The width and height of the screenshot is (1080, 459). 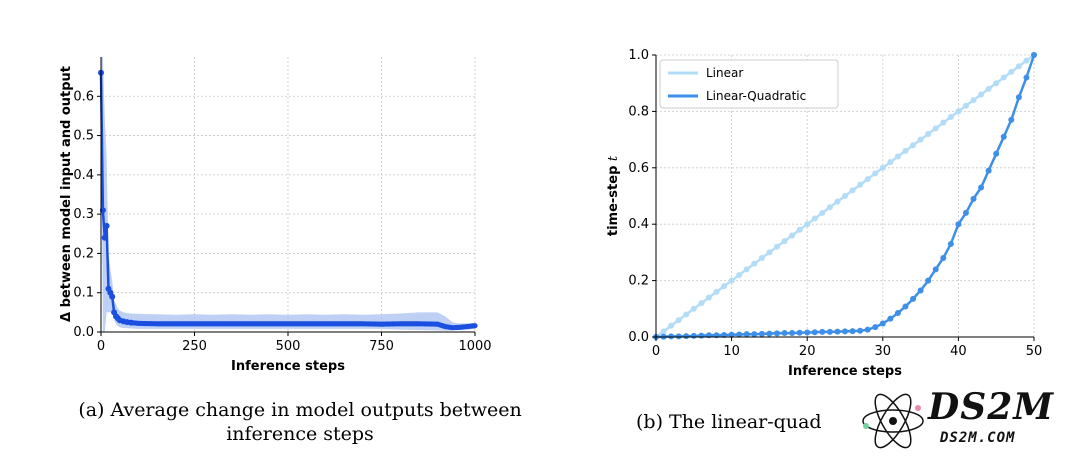 What do you see at coordinates (893, 421) in the screenshot?
I see `atom-logo-icon` at bounding box center [893, 421].